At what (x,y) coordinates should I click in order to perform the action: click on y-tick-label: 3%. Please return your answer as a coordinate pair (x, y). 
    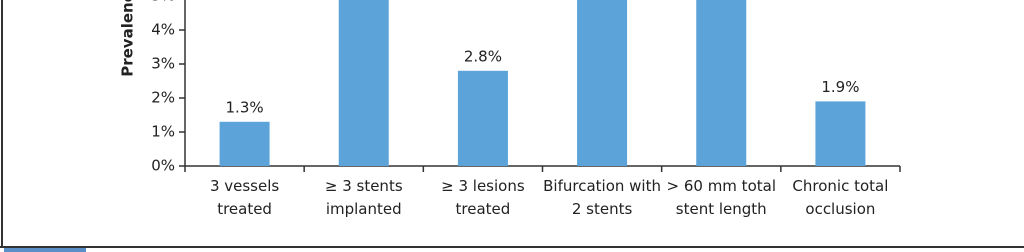
    Looking at the image, I should click on (163, 64).